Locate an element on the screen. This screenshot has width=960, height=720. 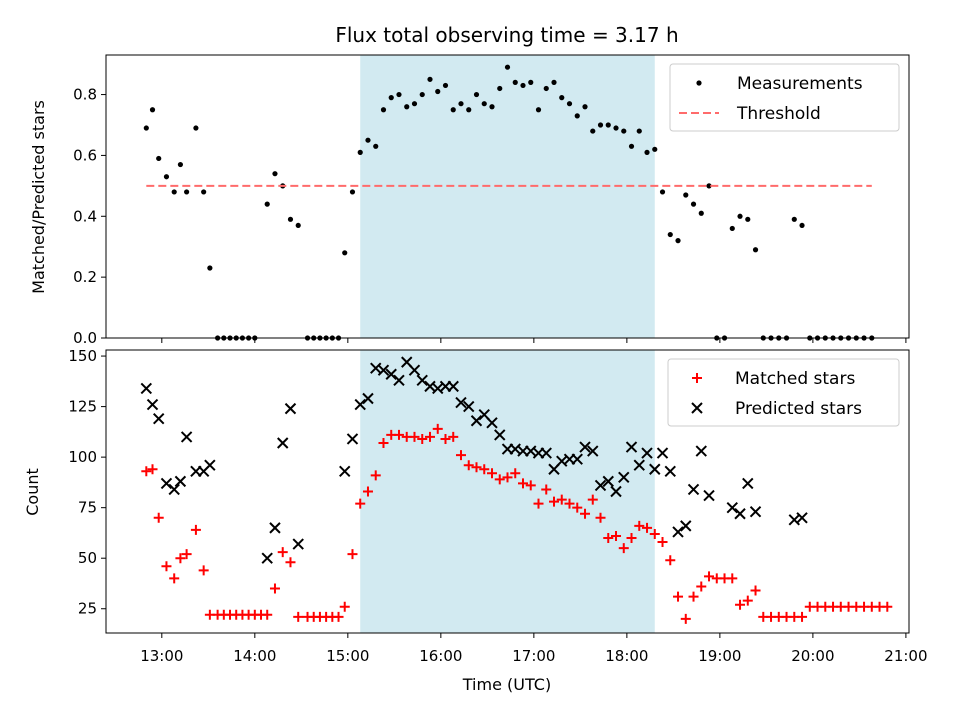
legend-plus-marker is located at coordinates (697, 378).